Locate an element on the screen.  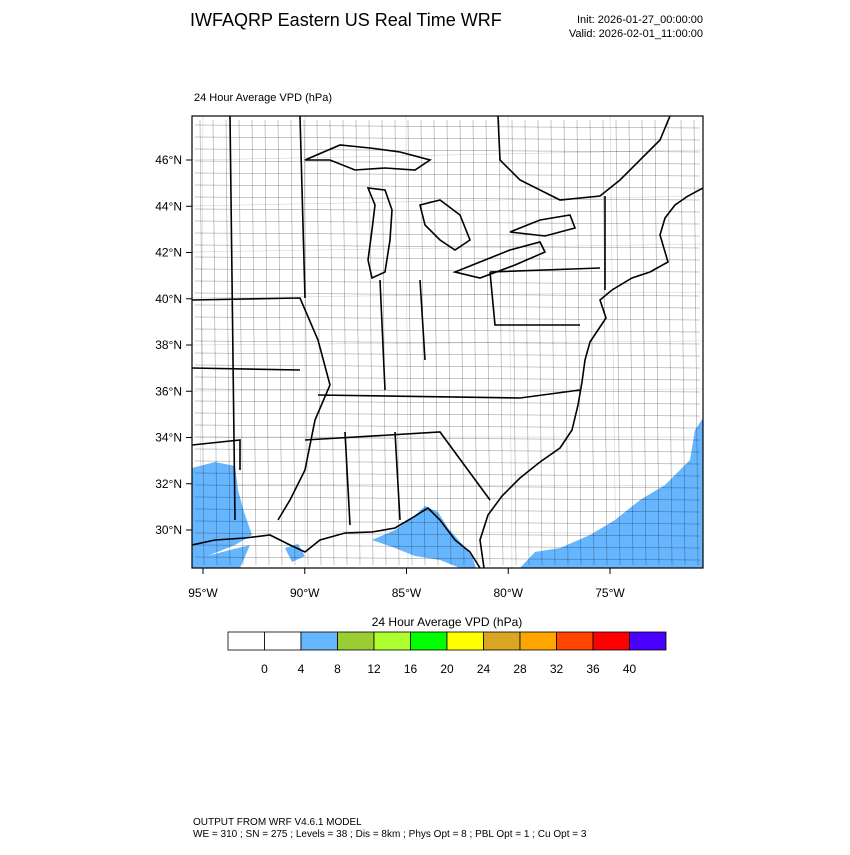
colorbar-label: 16 is located at coordinates (411, 669).